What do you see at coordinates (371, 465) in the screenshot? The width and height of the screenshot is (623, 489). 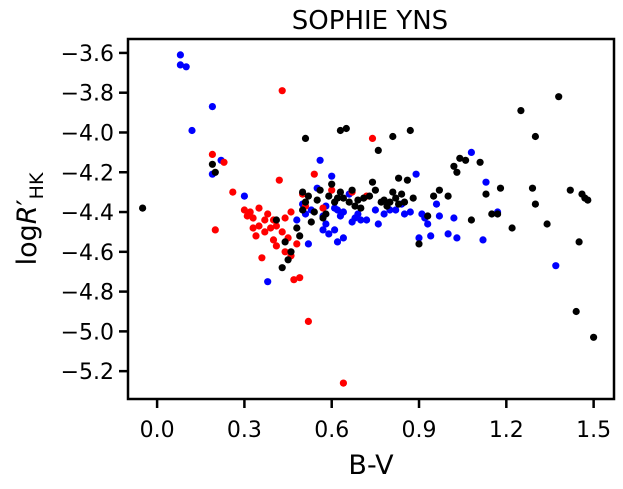 I see `x-axis-label: B-V` at bounding box center [371, 465].